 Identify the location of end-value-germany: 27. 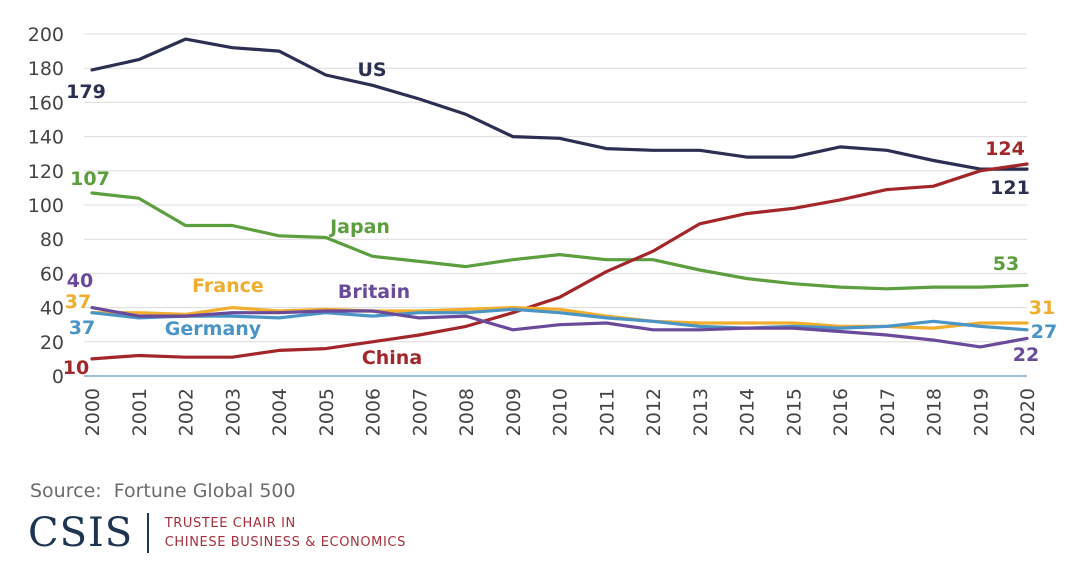
(1044, 332).